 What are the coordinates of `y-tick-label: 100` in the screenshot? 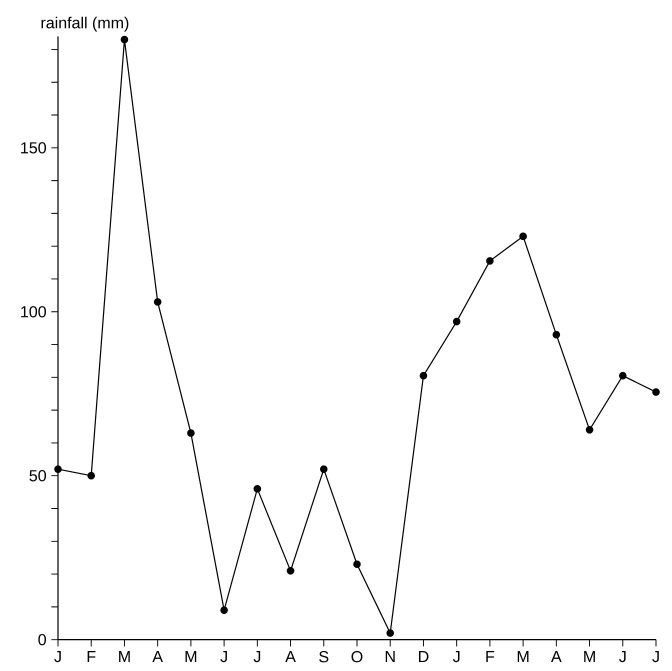 It's located at (33, 312).